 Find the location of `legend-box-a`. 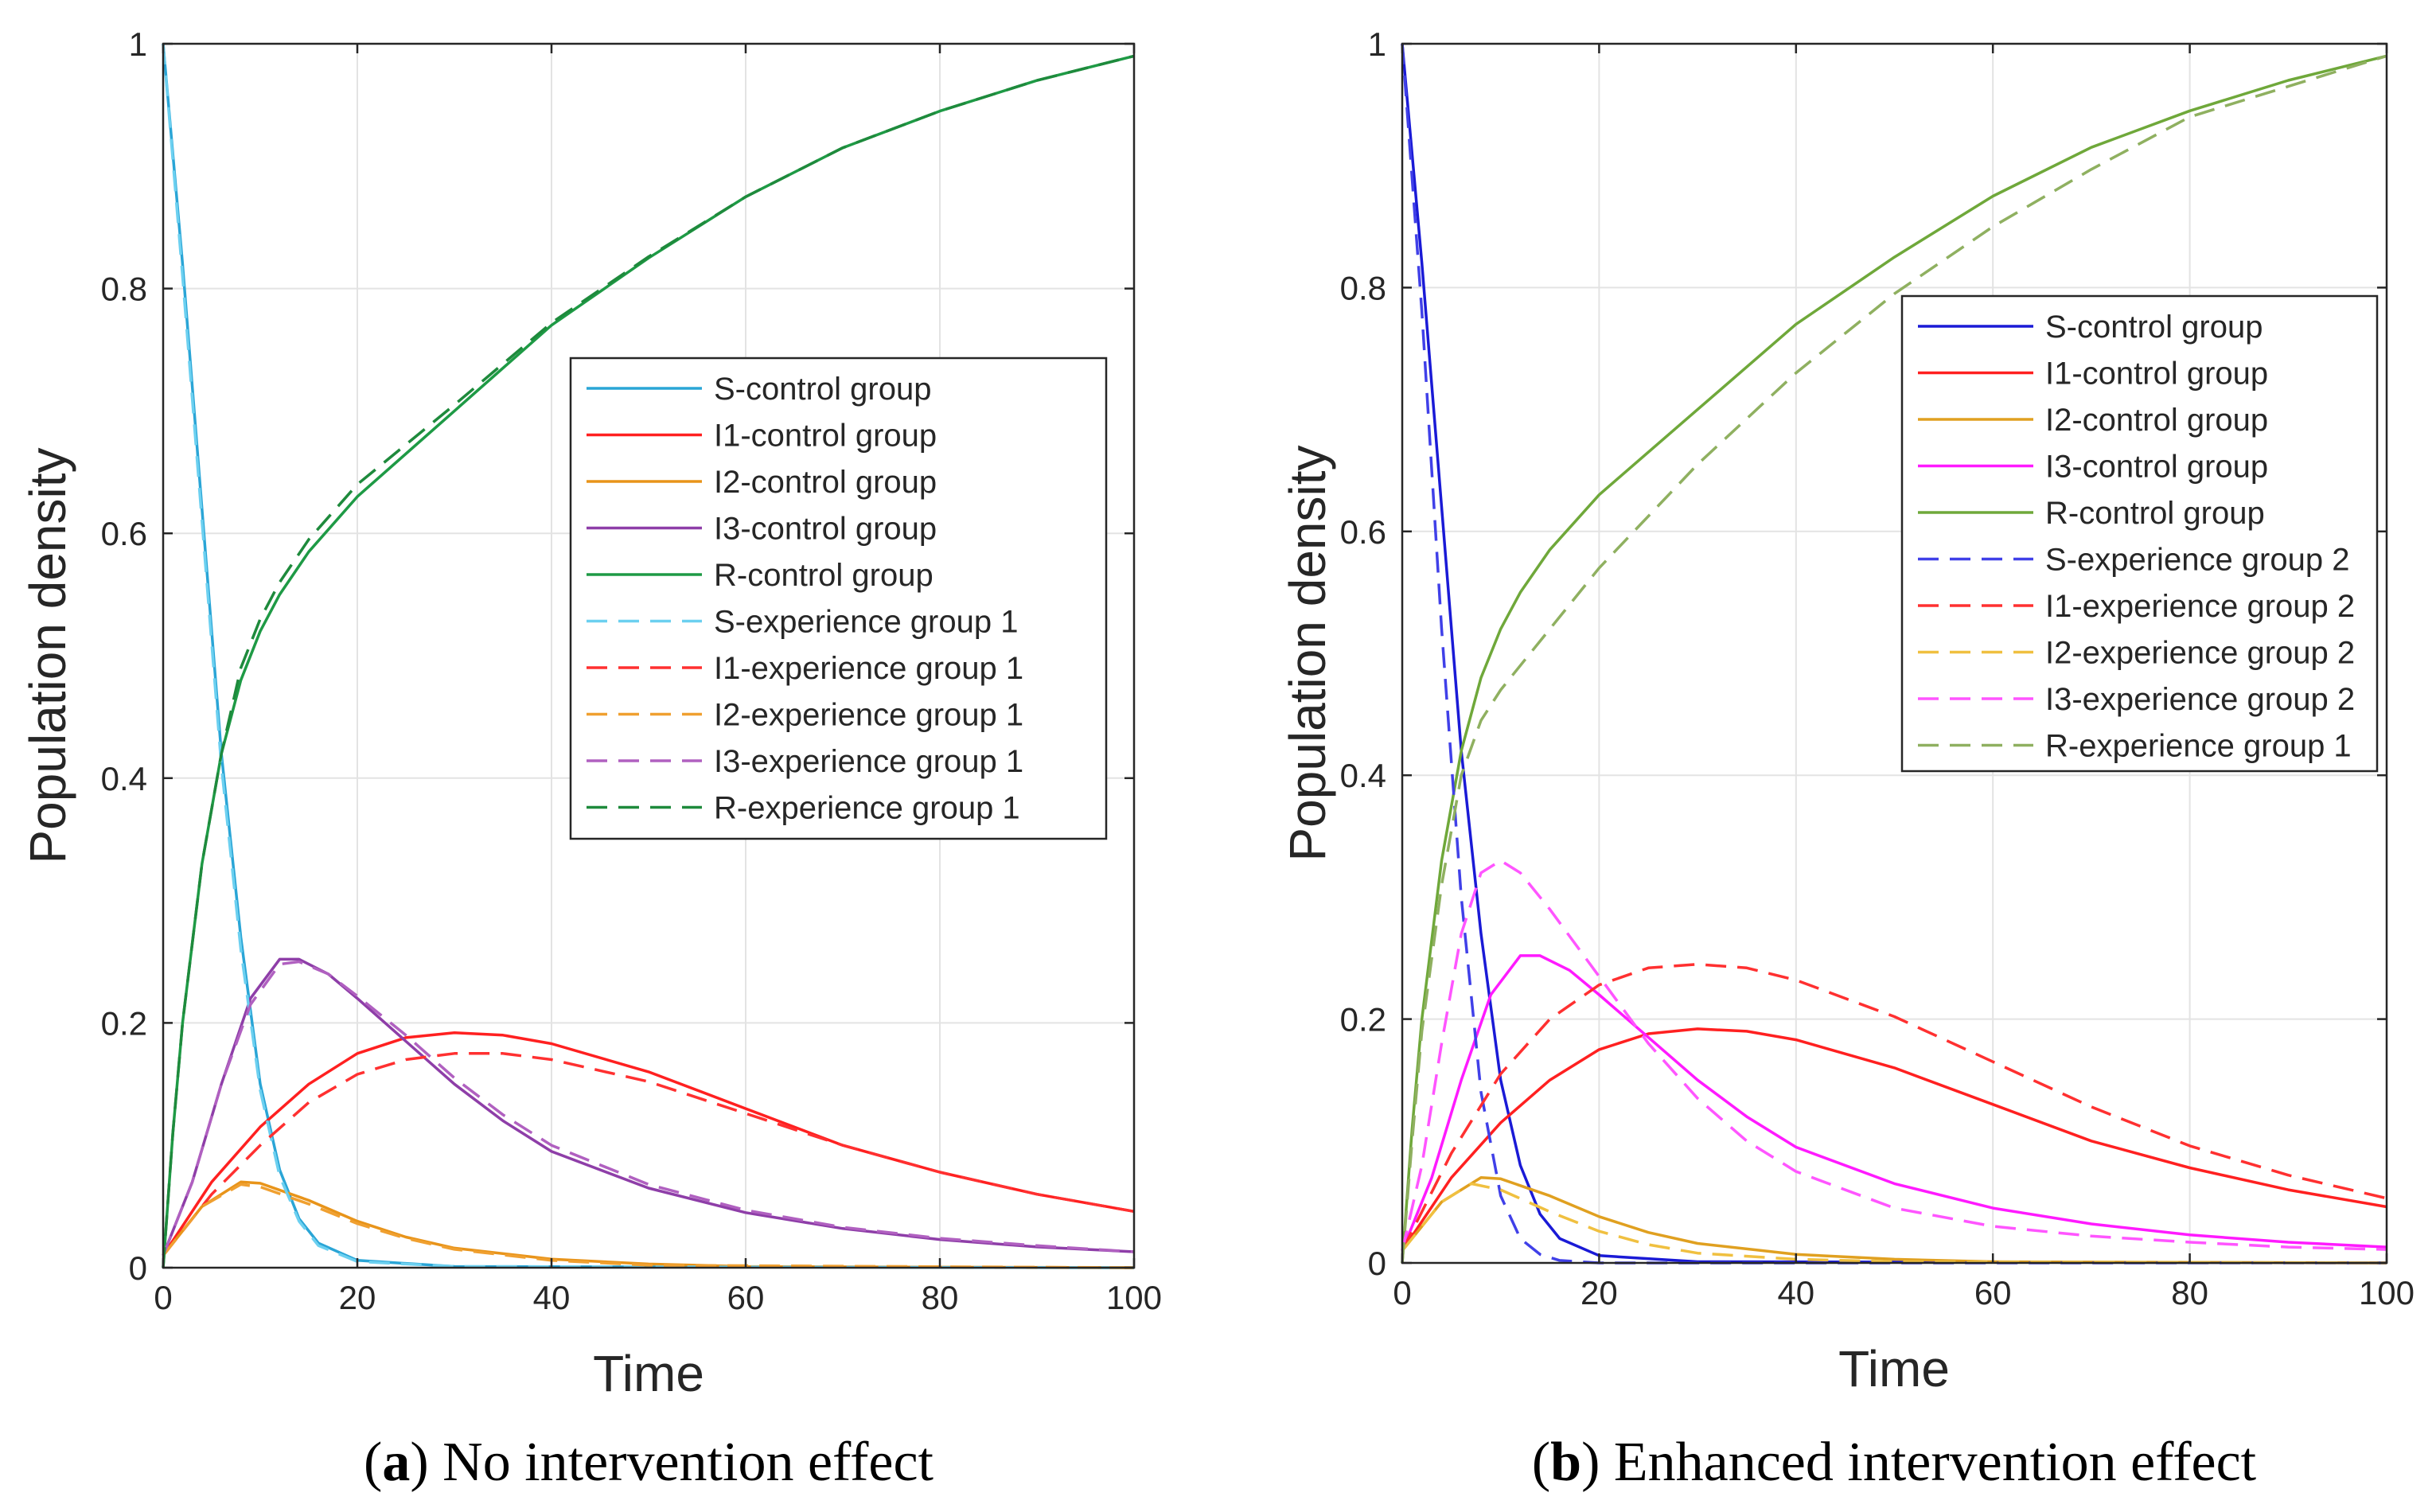

legend-box-a is located at coordinates (838, 598).